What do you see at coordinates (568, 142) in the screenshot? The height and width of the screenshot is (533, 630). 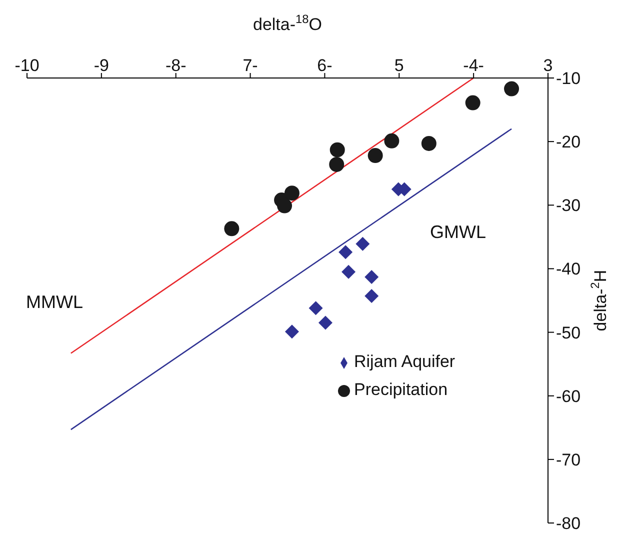 I see `y-tick-label: -20` at bounding box center [568, 142].